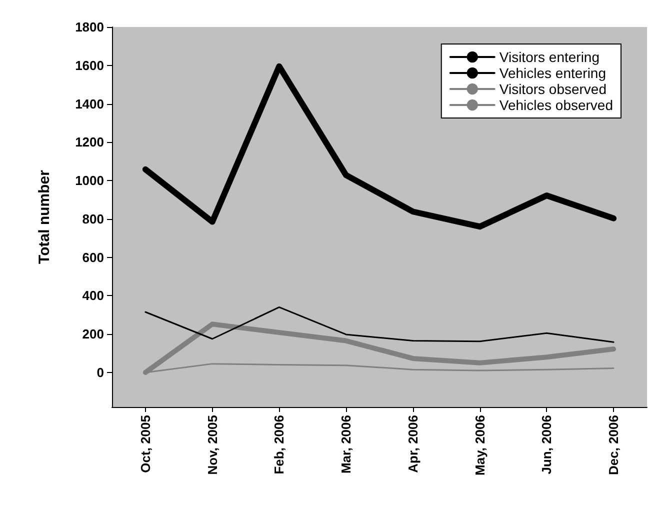  What do you see at coordinates (279, 444) in the screenshot?
I see `x-tick-label: Feb, 2006` at bounding box center [279, 444].